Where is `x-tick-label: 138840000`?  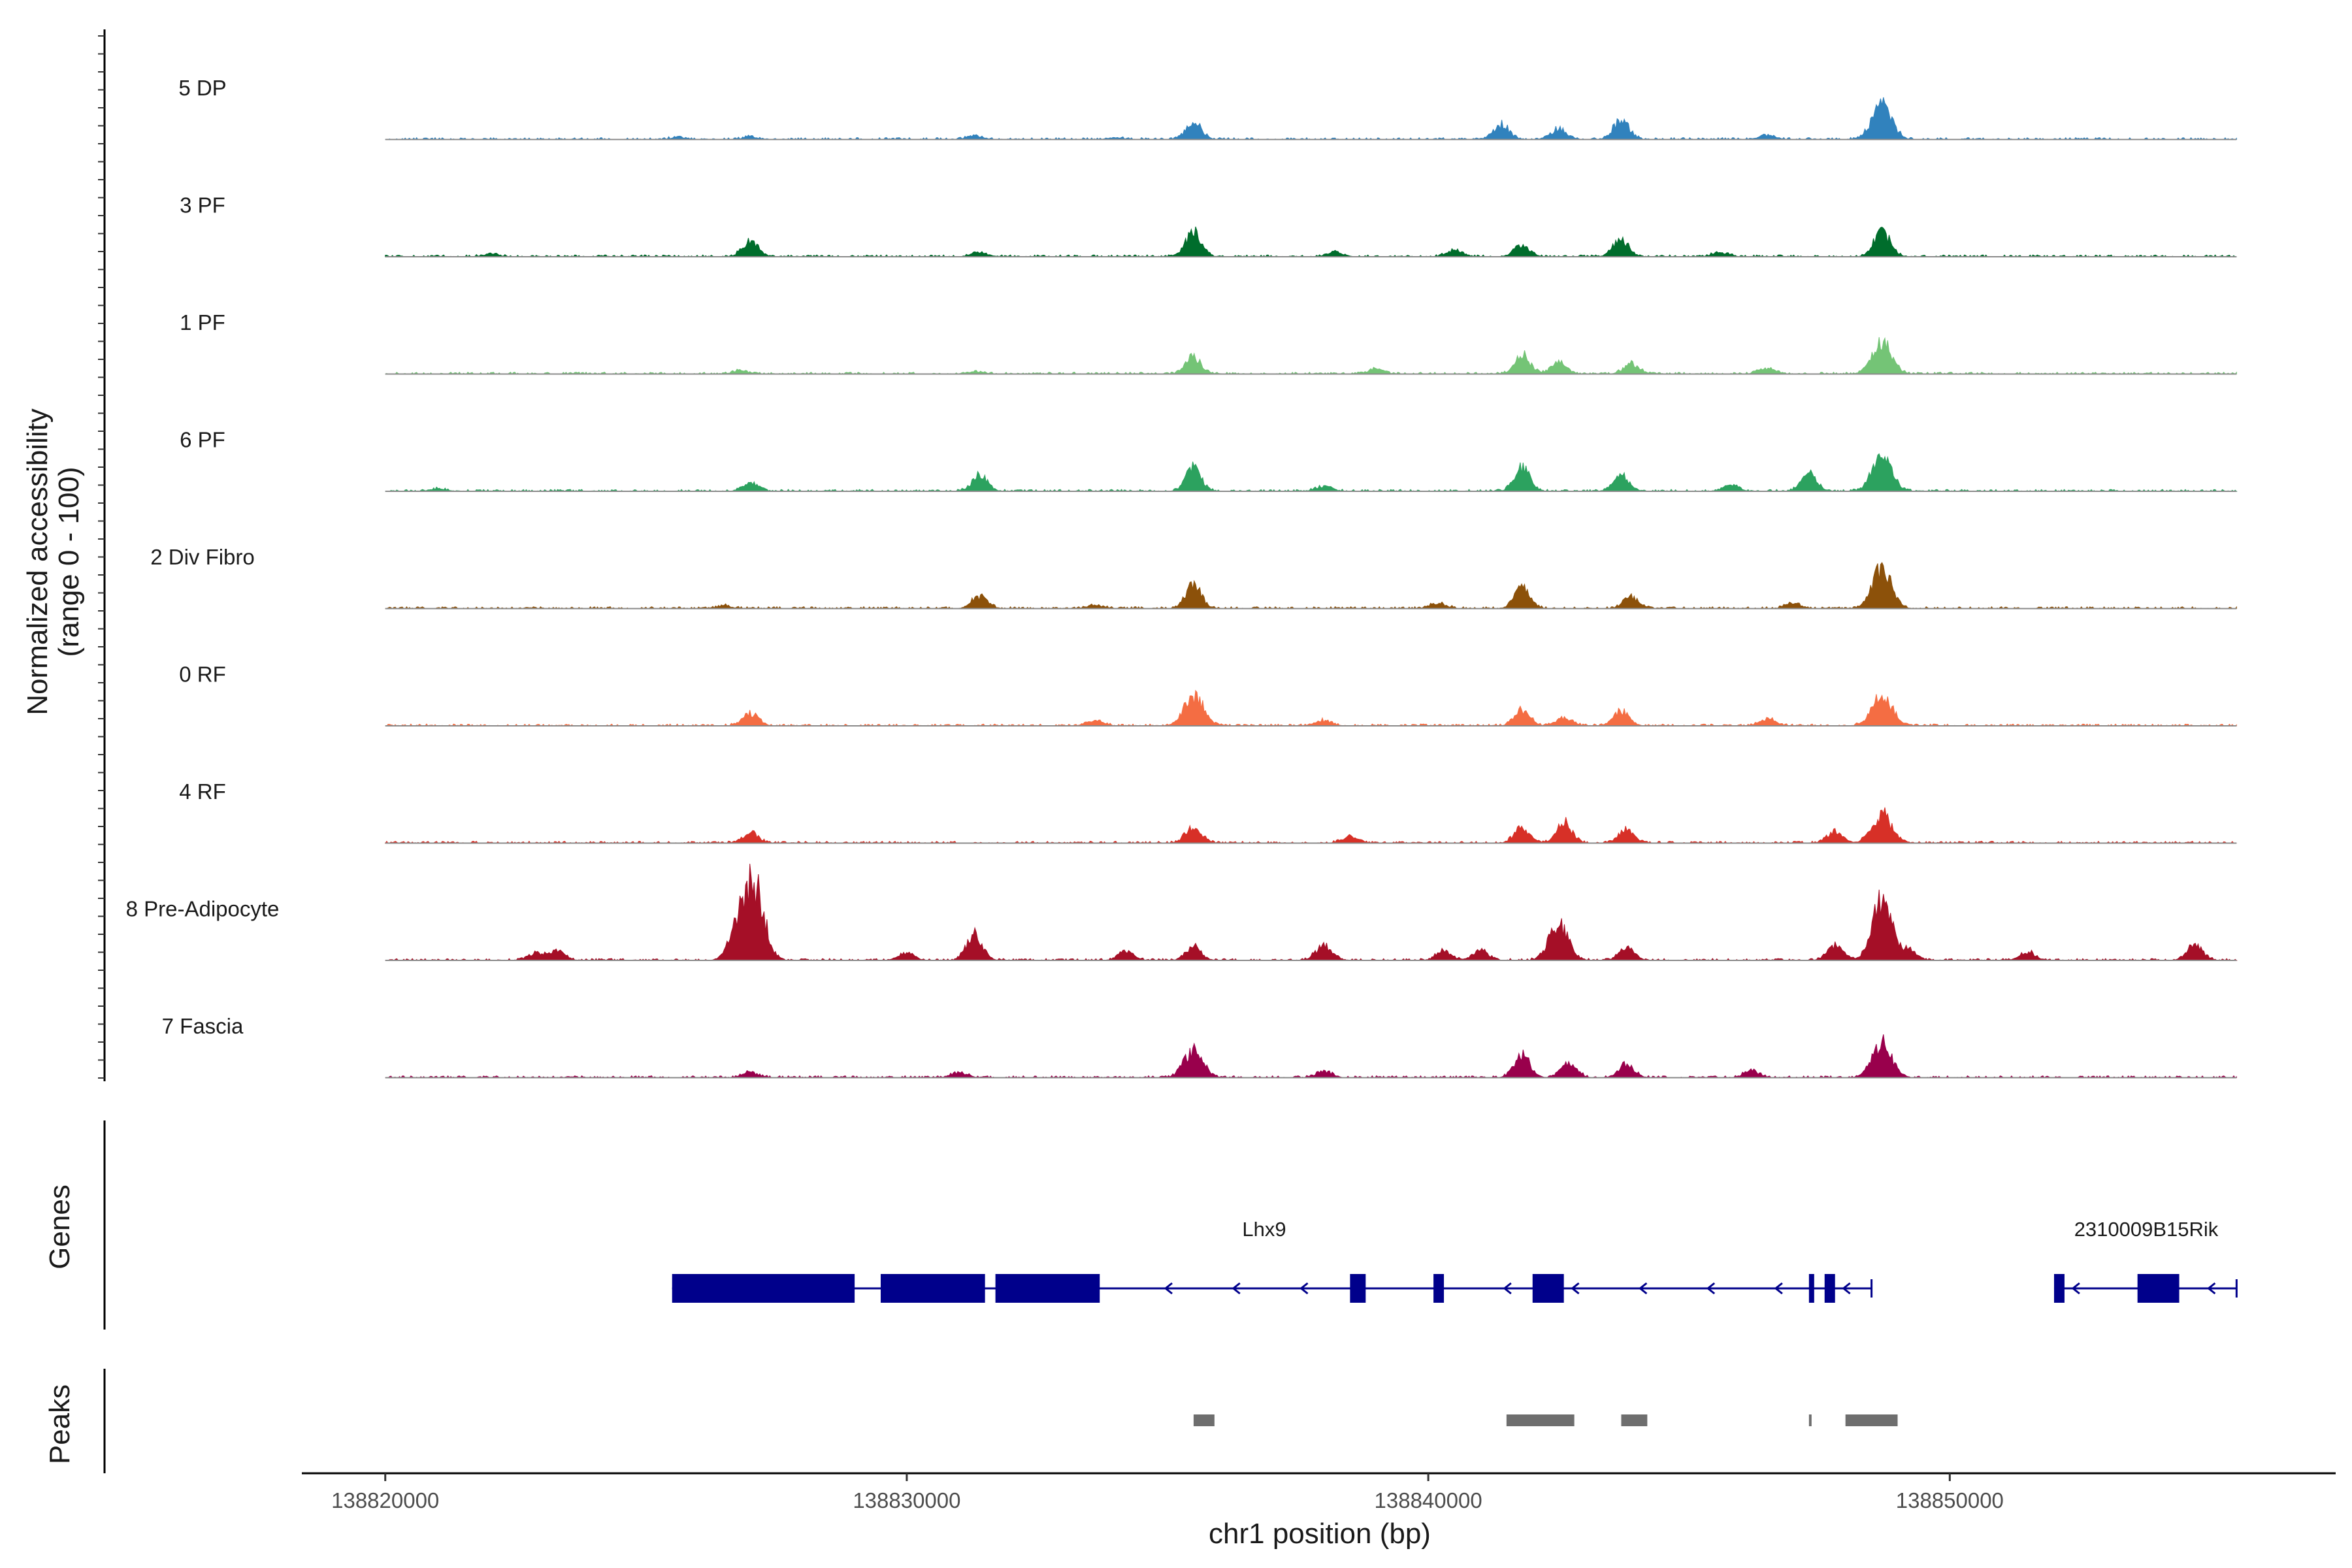 x-tick-label: 138840000 is located at coordinates (1428, 1500).